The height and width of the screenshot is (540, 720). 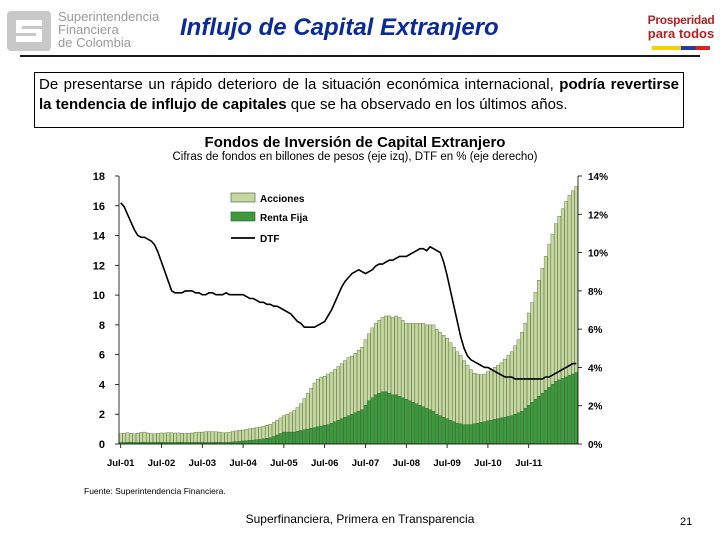 What do you see at coordinates (681, 20) in the screenshot?
I see `prosperidad-logo-line-1: Prosperidad` at bounding box center [681, 20].